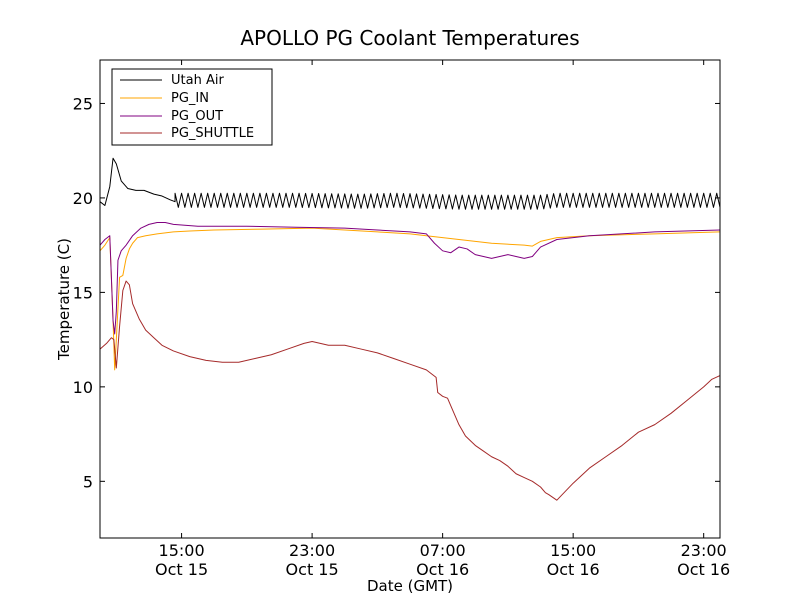 The width and height of the screenshot is (800, 600). Describe the element at coordinates (410, 278) in the screenshot. I see `series-line-pg-out` at that location.